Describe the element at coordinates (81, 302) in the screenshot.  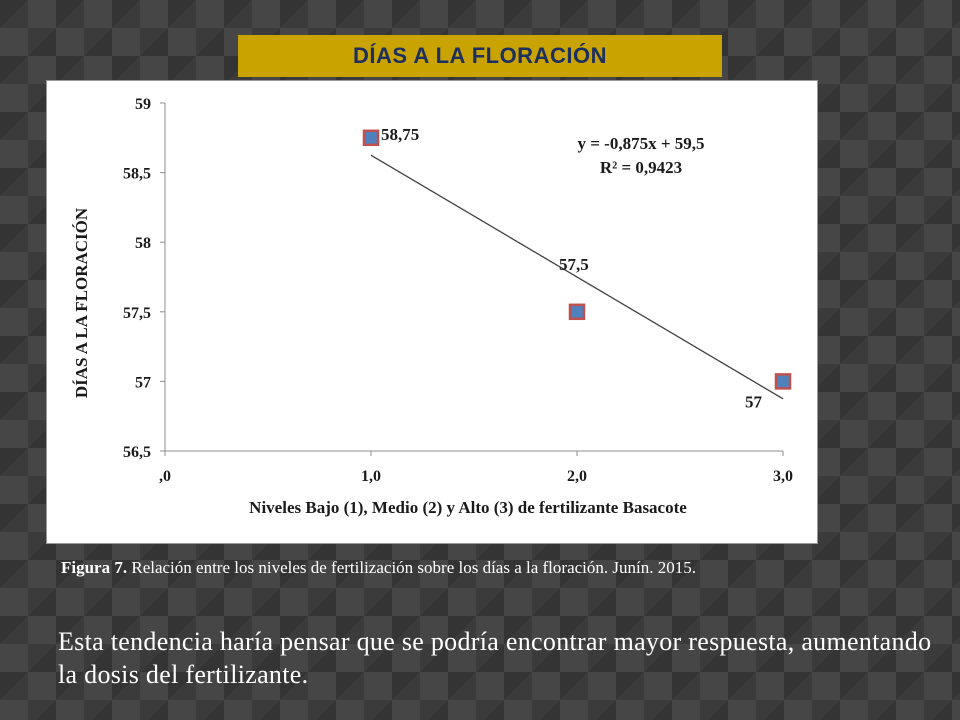
I see `y-axis-label: DÍAS A LA FLORACIÓN` at that location.